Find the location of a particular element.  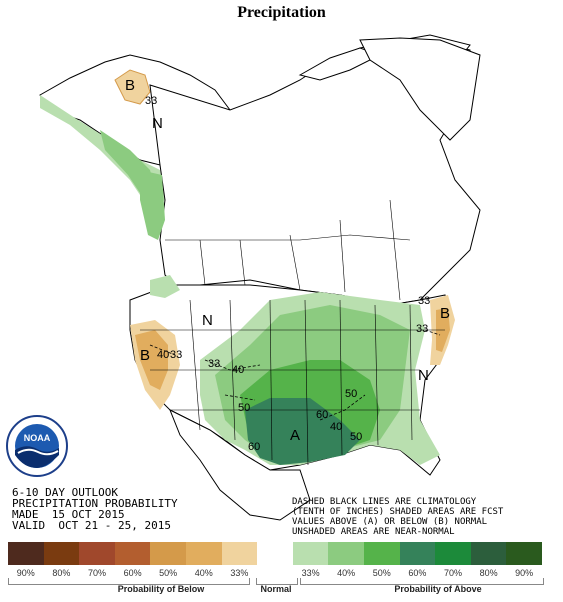

outlook-line-4: VALID OCT 21 - 25, 2015 is located at coordinates (91, 525).